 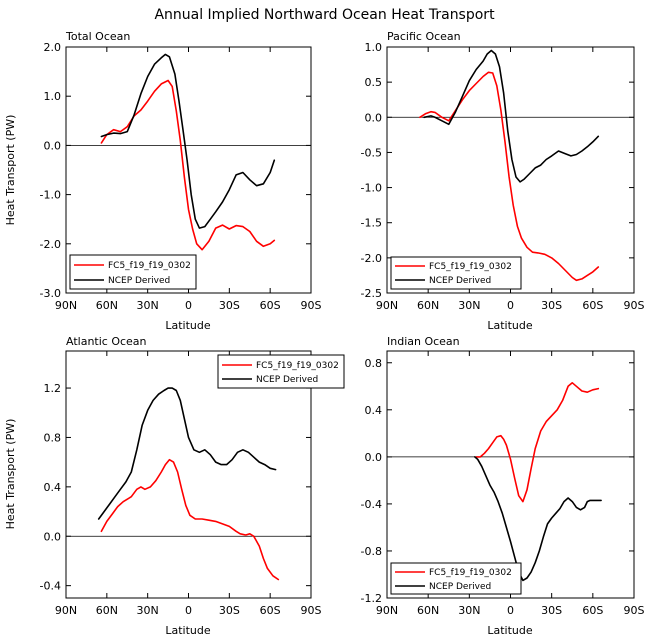 What do you see at coordinates (53, 47) in the screenshot?
I see `y-tick-label: 2.0` at bounding box center [53, 47].